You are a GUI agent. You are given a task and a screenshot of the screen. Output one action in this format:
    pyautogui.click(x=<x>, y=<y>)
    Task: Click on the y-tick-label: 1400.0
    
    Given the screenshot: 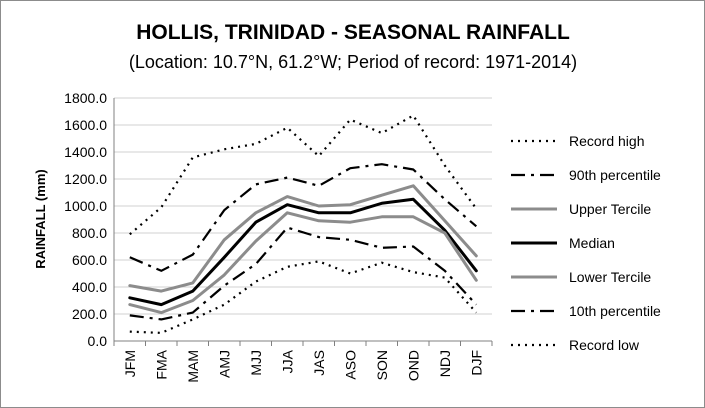 What is the action you would take?
    pyautogui.click(x=85, y=152)
    